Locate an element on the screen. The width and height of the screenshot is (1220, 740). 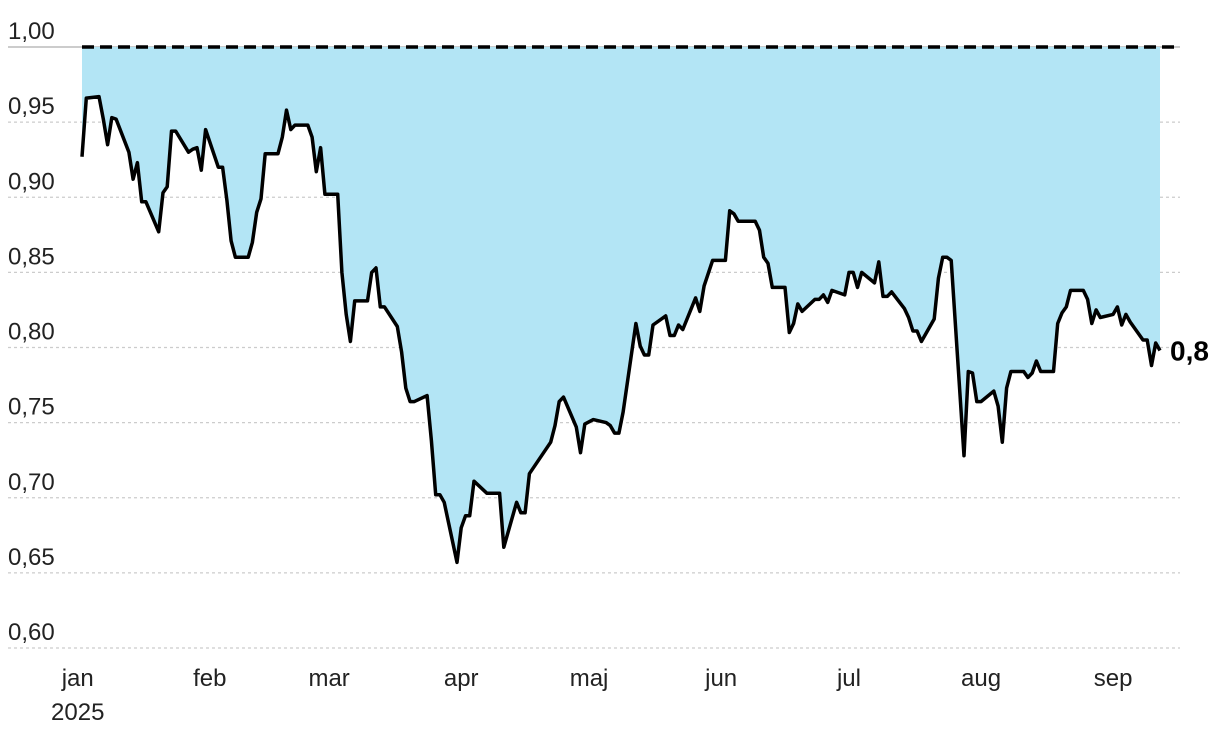
y-tick-label: 0,80 is located at coordinates (31, 332).